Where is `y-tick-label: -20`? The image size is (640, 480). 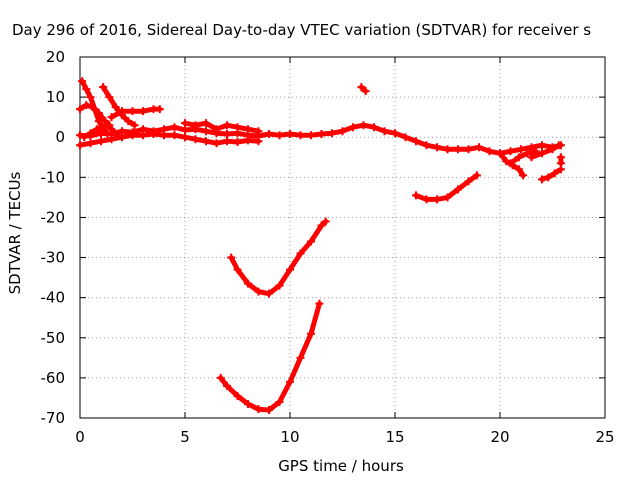
y-tick-label: -20 is located at coordinates (53, 217).